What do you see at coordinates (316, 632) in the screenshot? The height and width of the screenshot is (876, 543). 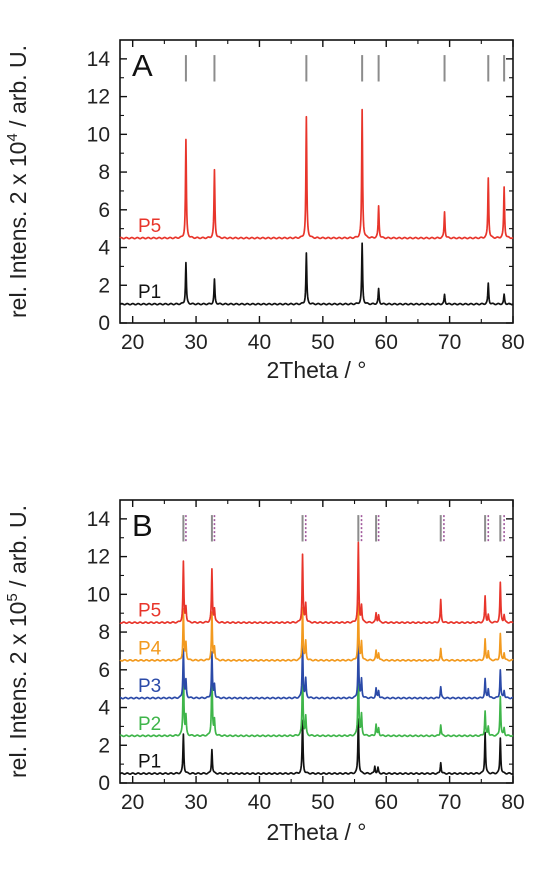 I see `series-line-p4` at bounding box center [316, 632].